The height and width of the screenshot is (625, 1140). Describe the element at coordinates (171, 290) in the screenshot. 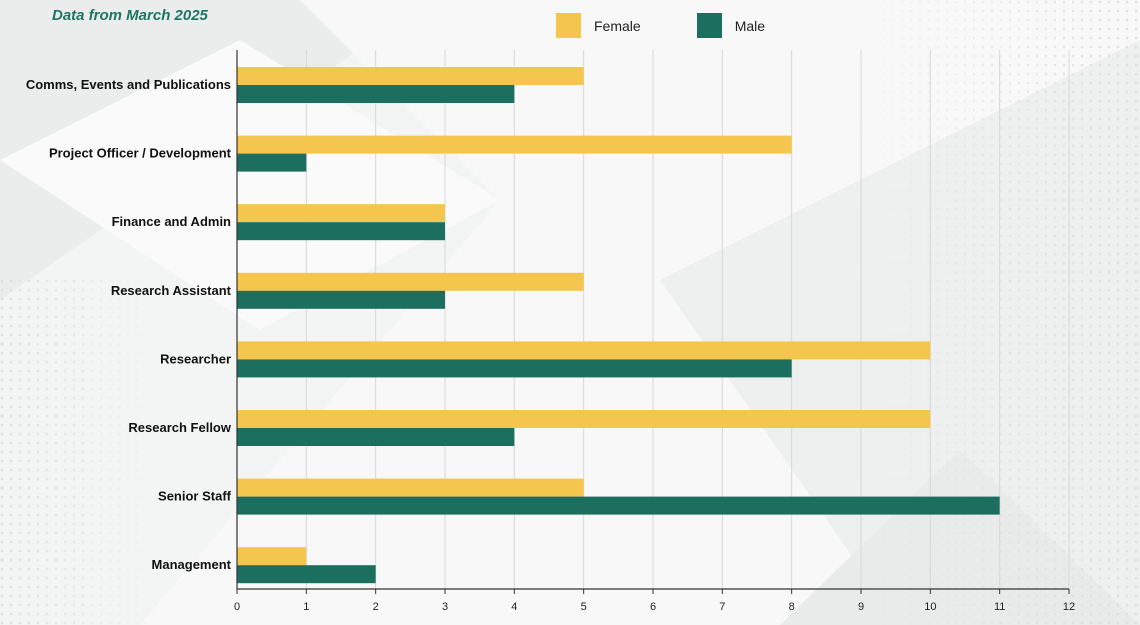

I see `category-label-3: Research Assistant` at that location.